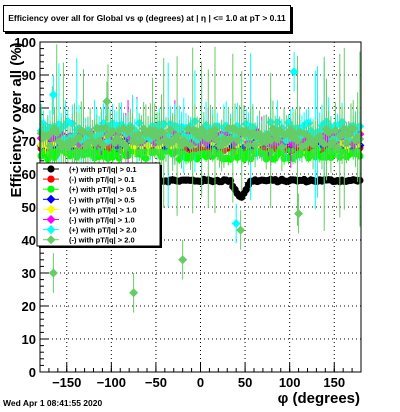 This screenshot has width=400, height=412. Describe the element at coordinates (245, 382) in the screenshot. I see `x-tick-label: 50` at that location.